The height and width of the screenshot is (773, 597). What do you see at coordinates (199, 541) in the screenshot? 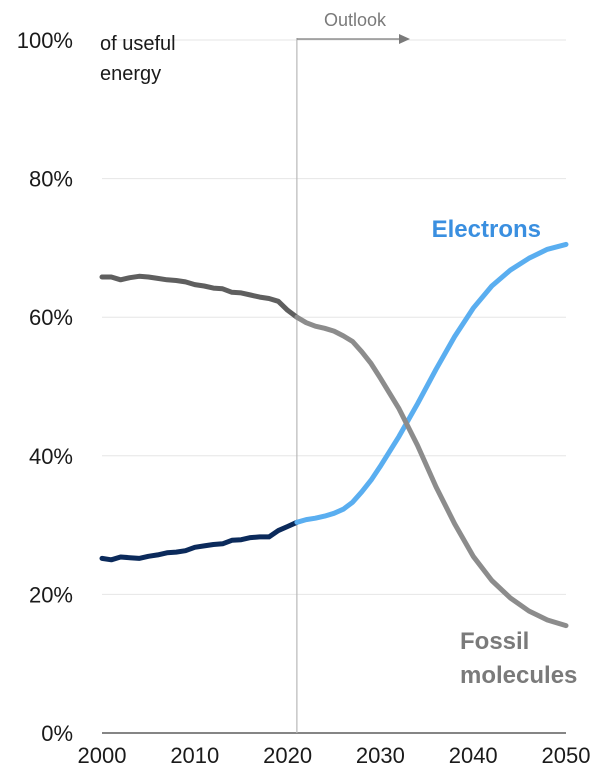
I see `series-line-electrons-historical` at bounding box center [199, 541].